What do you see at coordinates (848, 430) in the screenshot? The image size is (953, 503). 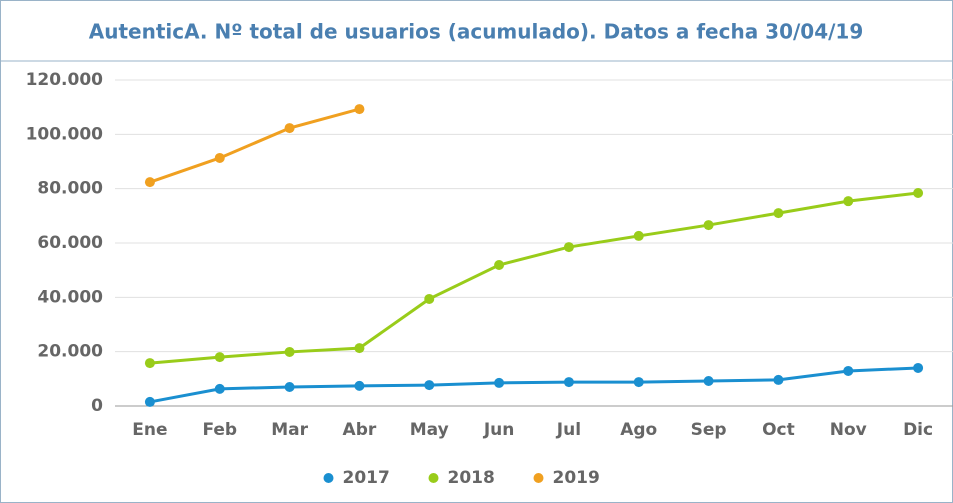 I see `x-tick-label: Nov` at bounding box center [848, 430].